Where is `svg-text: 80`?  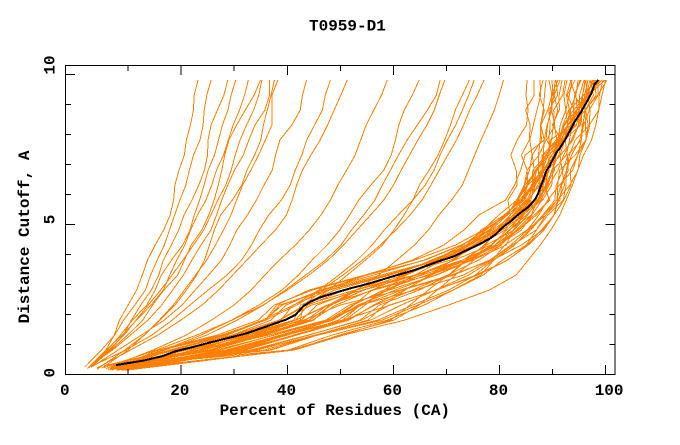 svg-text: 80 is located at coordinates (498, 391).